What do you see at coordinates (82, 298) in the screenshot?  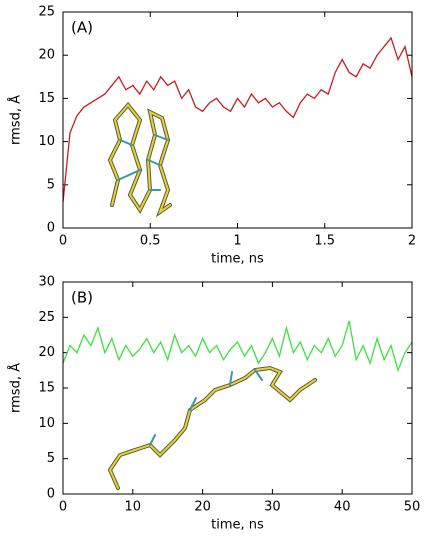 I see `panel-label: (B)` at bounding box center [82, 298].